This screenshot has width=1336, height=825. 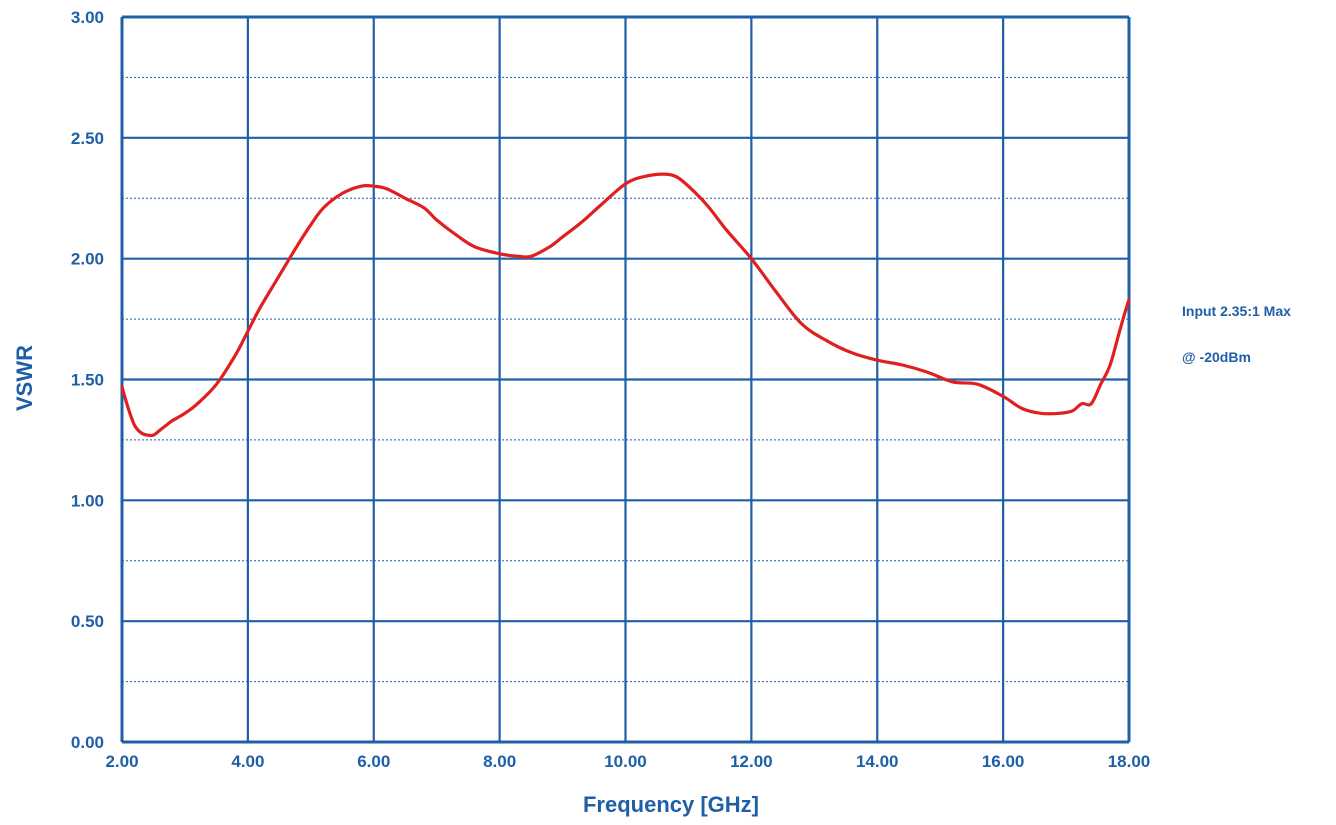 I want to click on y-tick-label: 1.50, so click(x=87, y=380).